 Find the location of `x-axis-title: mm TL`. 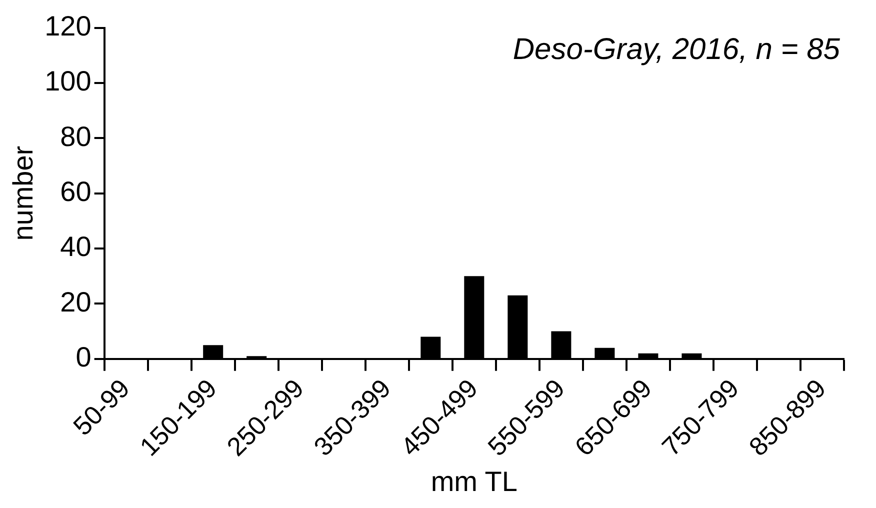

x-axis-title: mm TL is located at coordinates (474, 481).